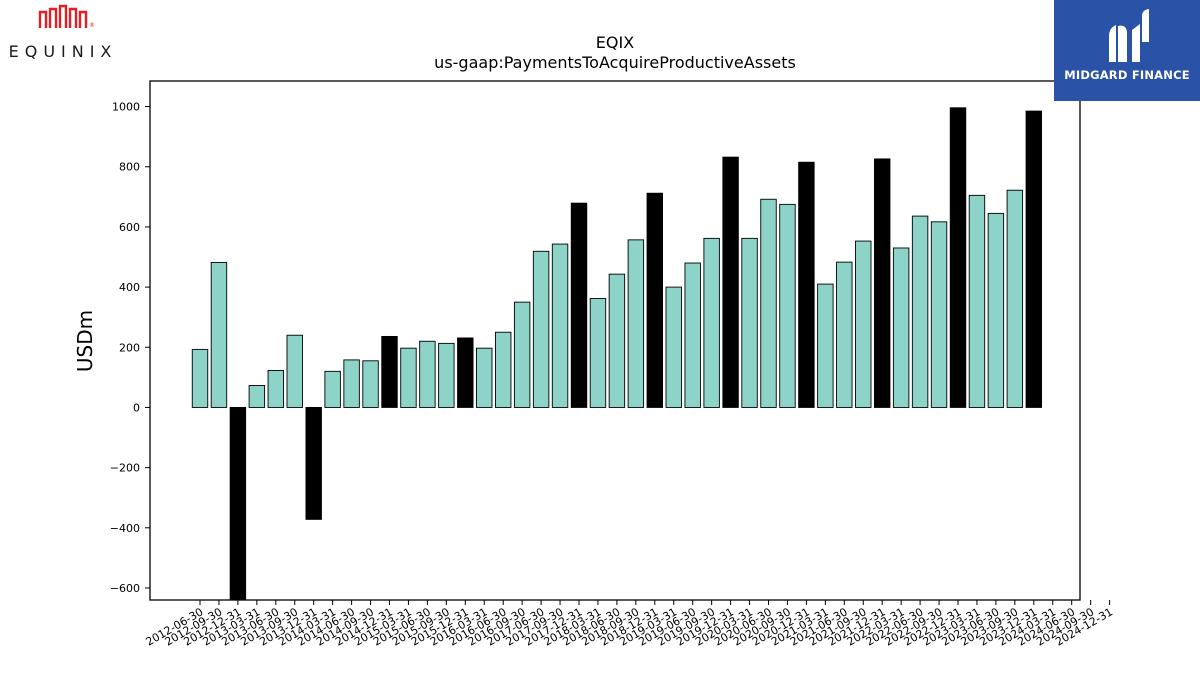  What do you see at coordinates (125, 468) in the screenshot?
I see `y-tick-label: −200` at bounding box center [125, 468].